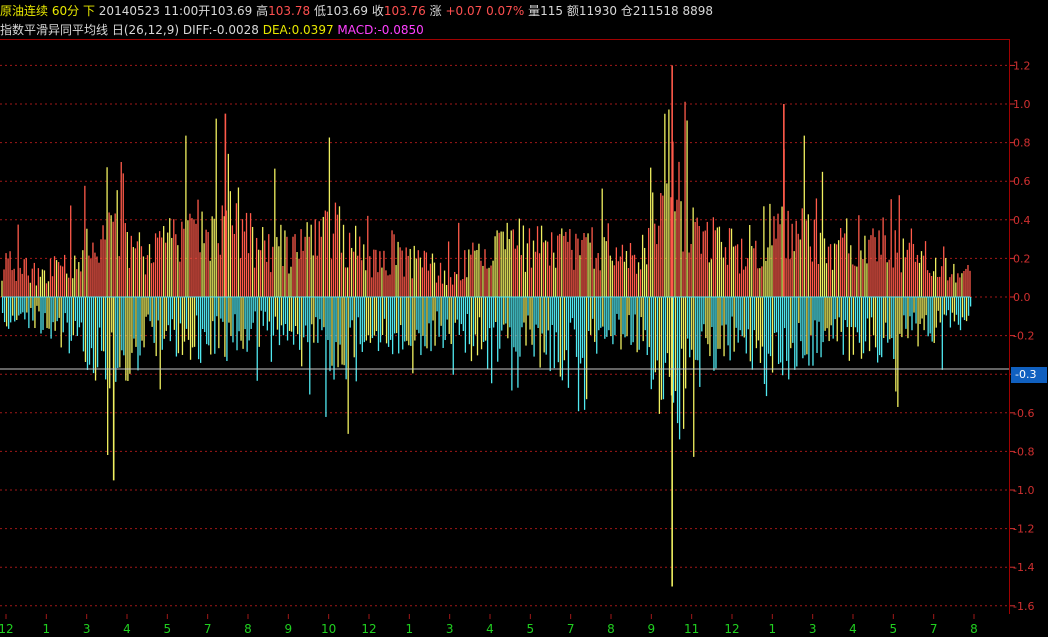 The height and width of the screenshot is (637, 1048). I want to click on amount-value: 11930, so click(598, 11).